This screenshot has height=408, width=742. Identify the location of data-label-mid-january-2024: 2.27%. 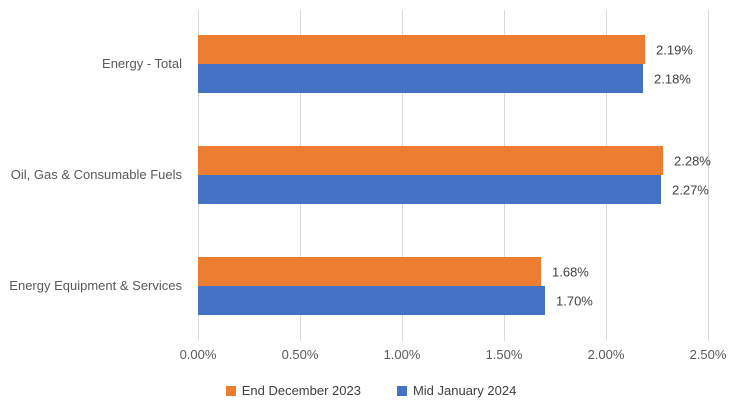
(690, 189).